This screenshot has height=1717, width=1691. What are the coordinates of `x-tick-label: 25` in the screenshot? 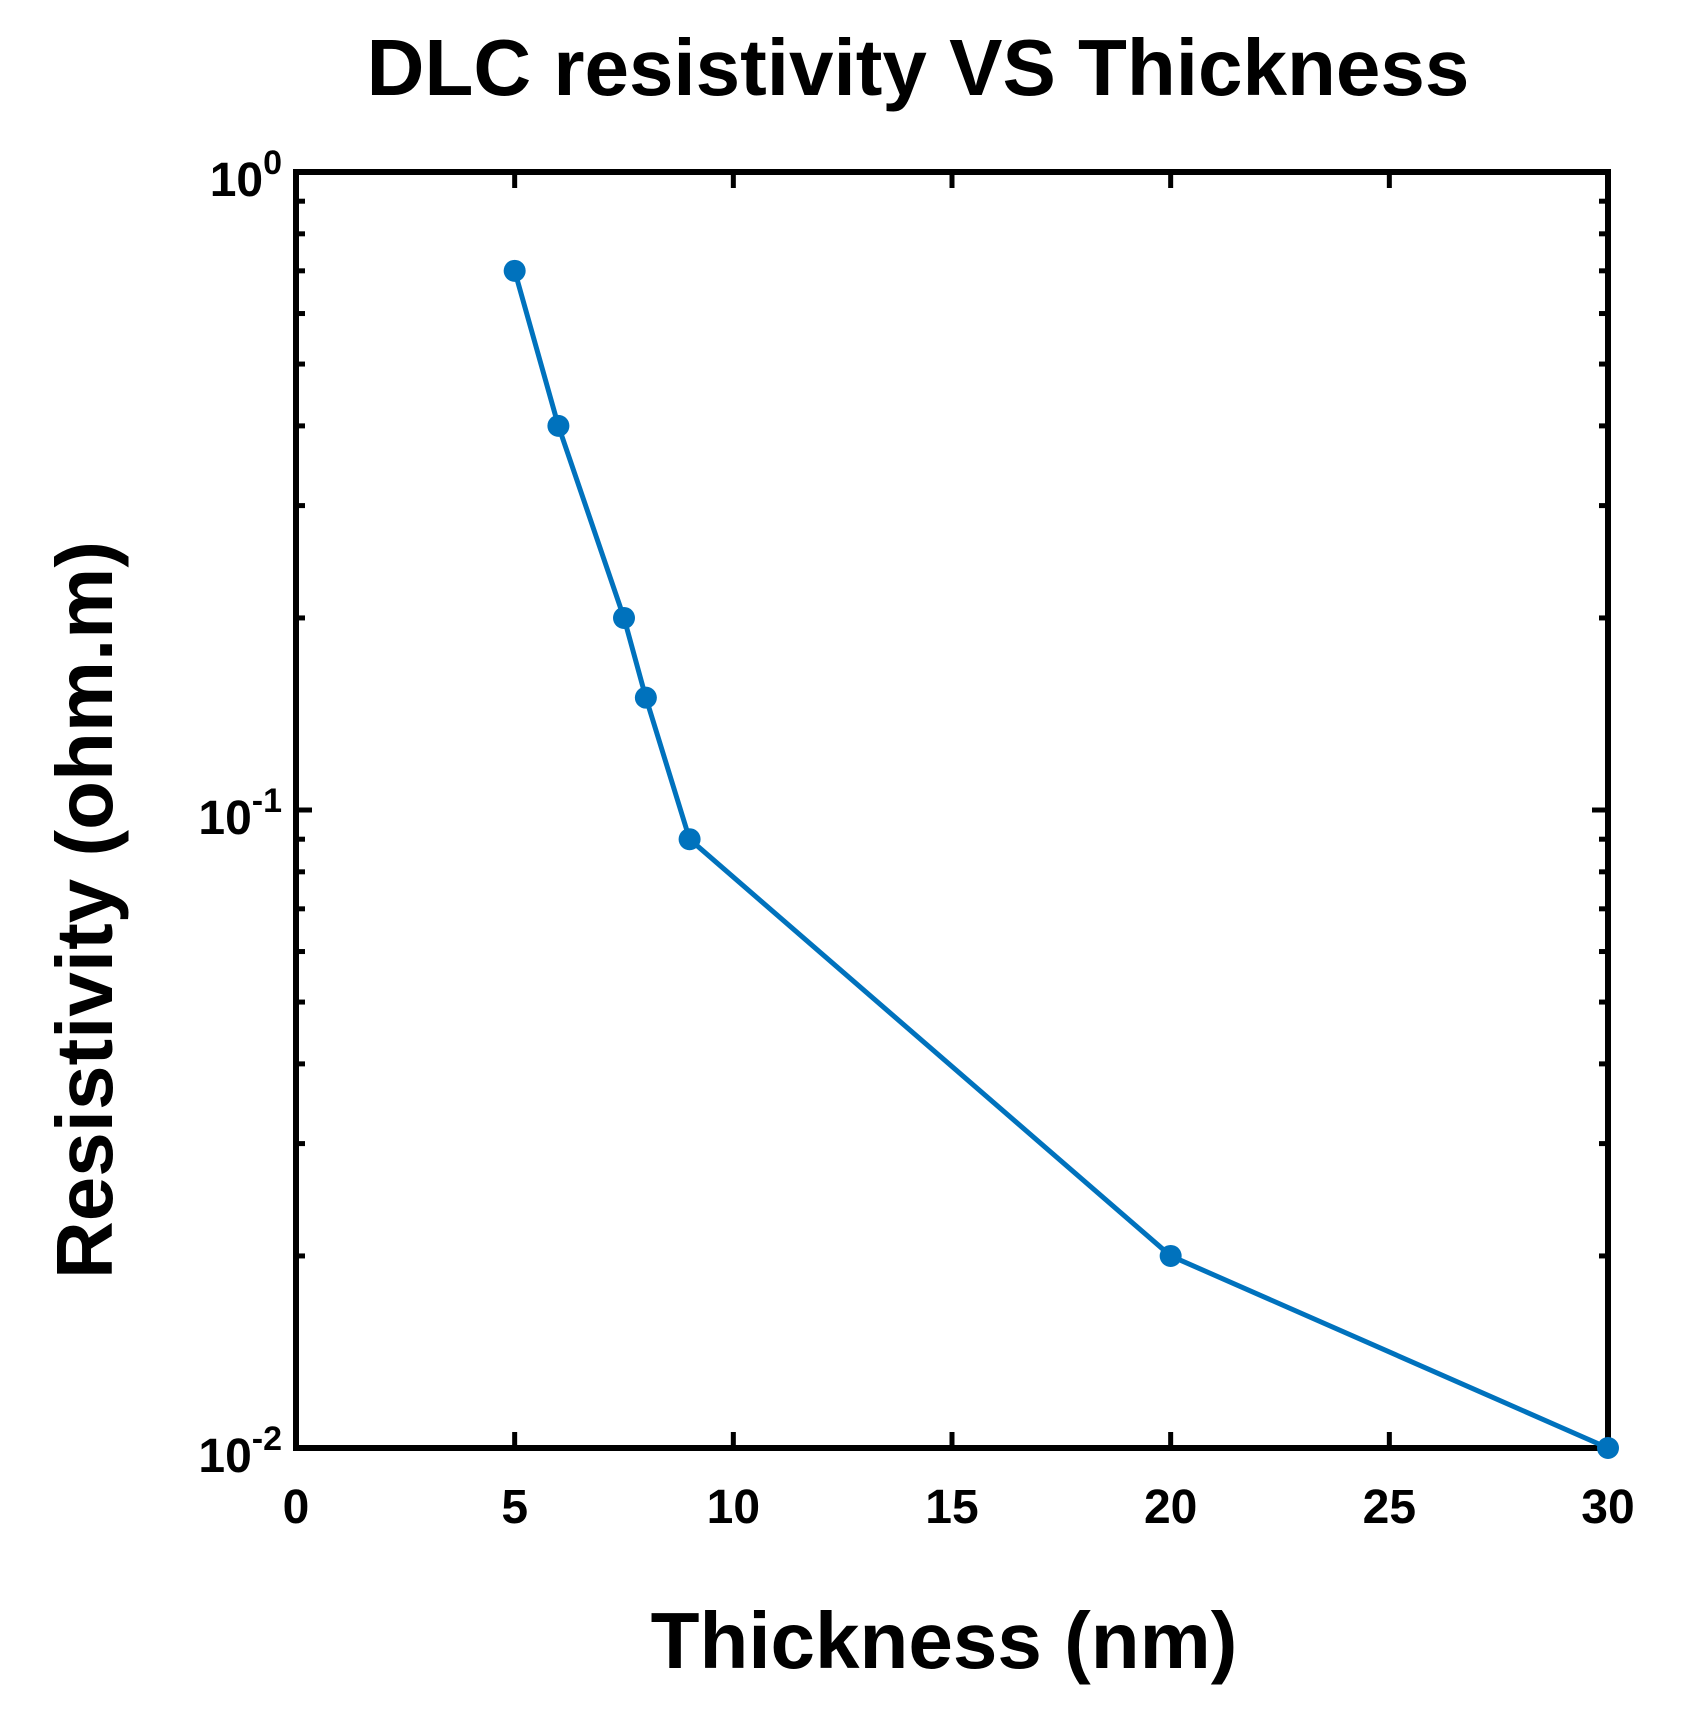 It's located at (1389, 1507).